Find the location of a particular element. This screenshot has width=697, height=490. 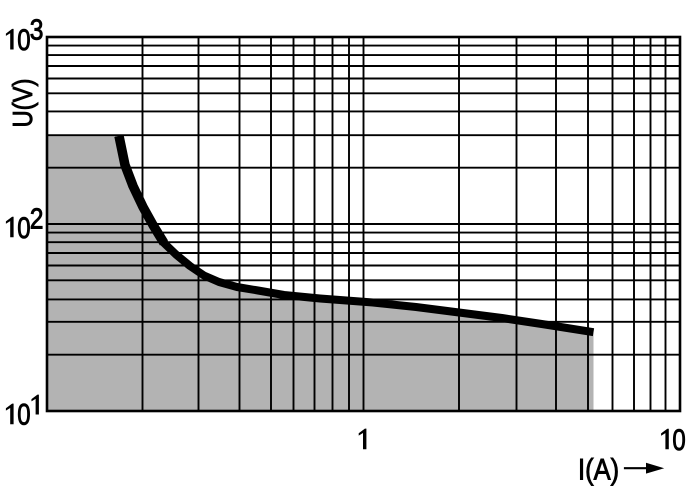

svg-text: U(V) is located at coordinates (22, 103).